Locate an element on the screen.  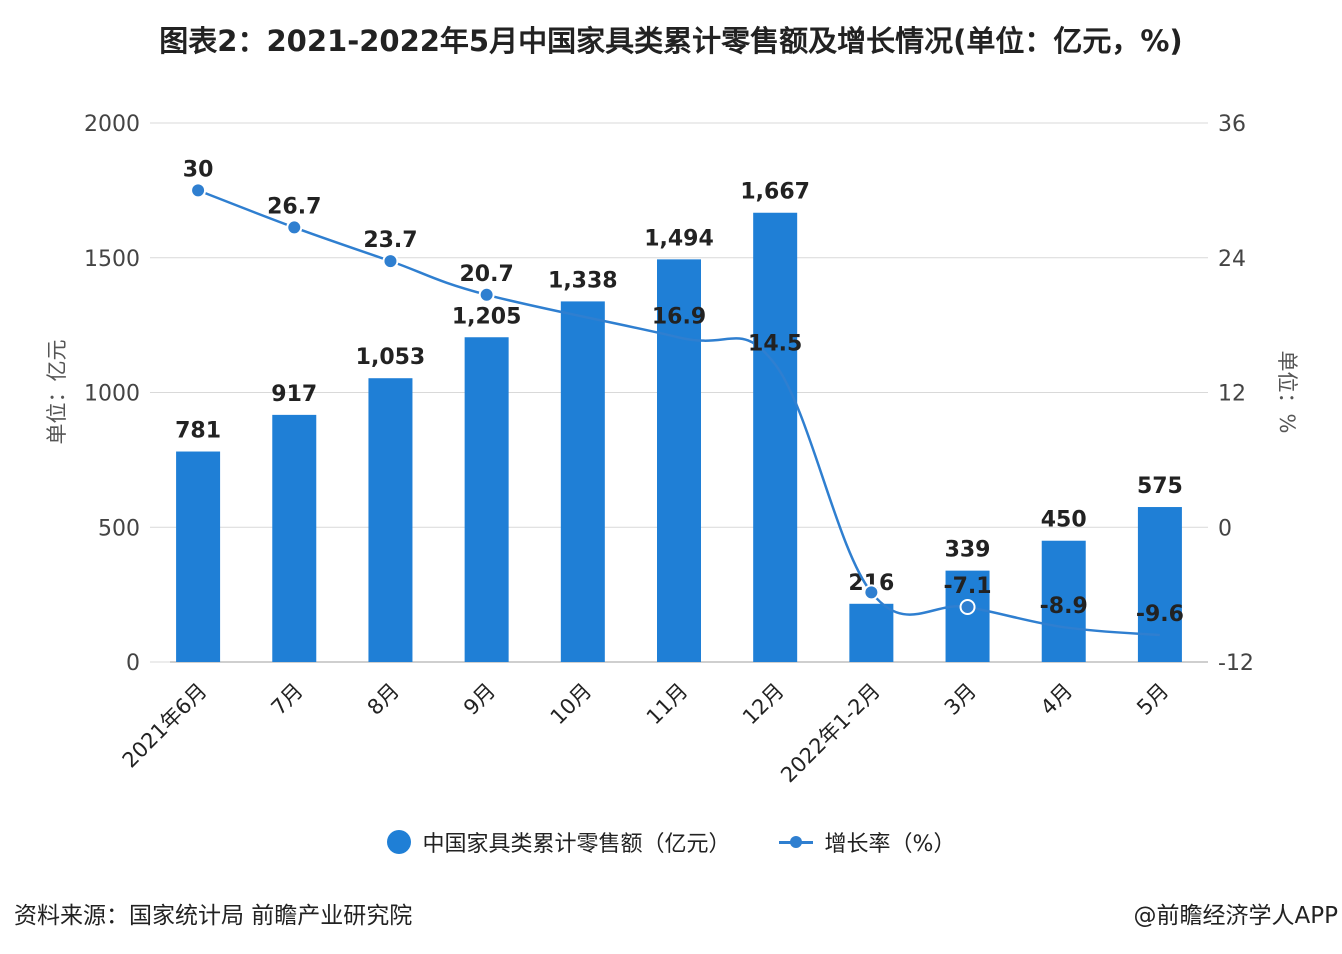
growth-rate-label: -8.9 is located at coordinates (1064, 606).